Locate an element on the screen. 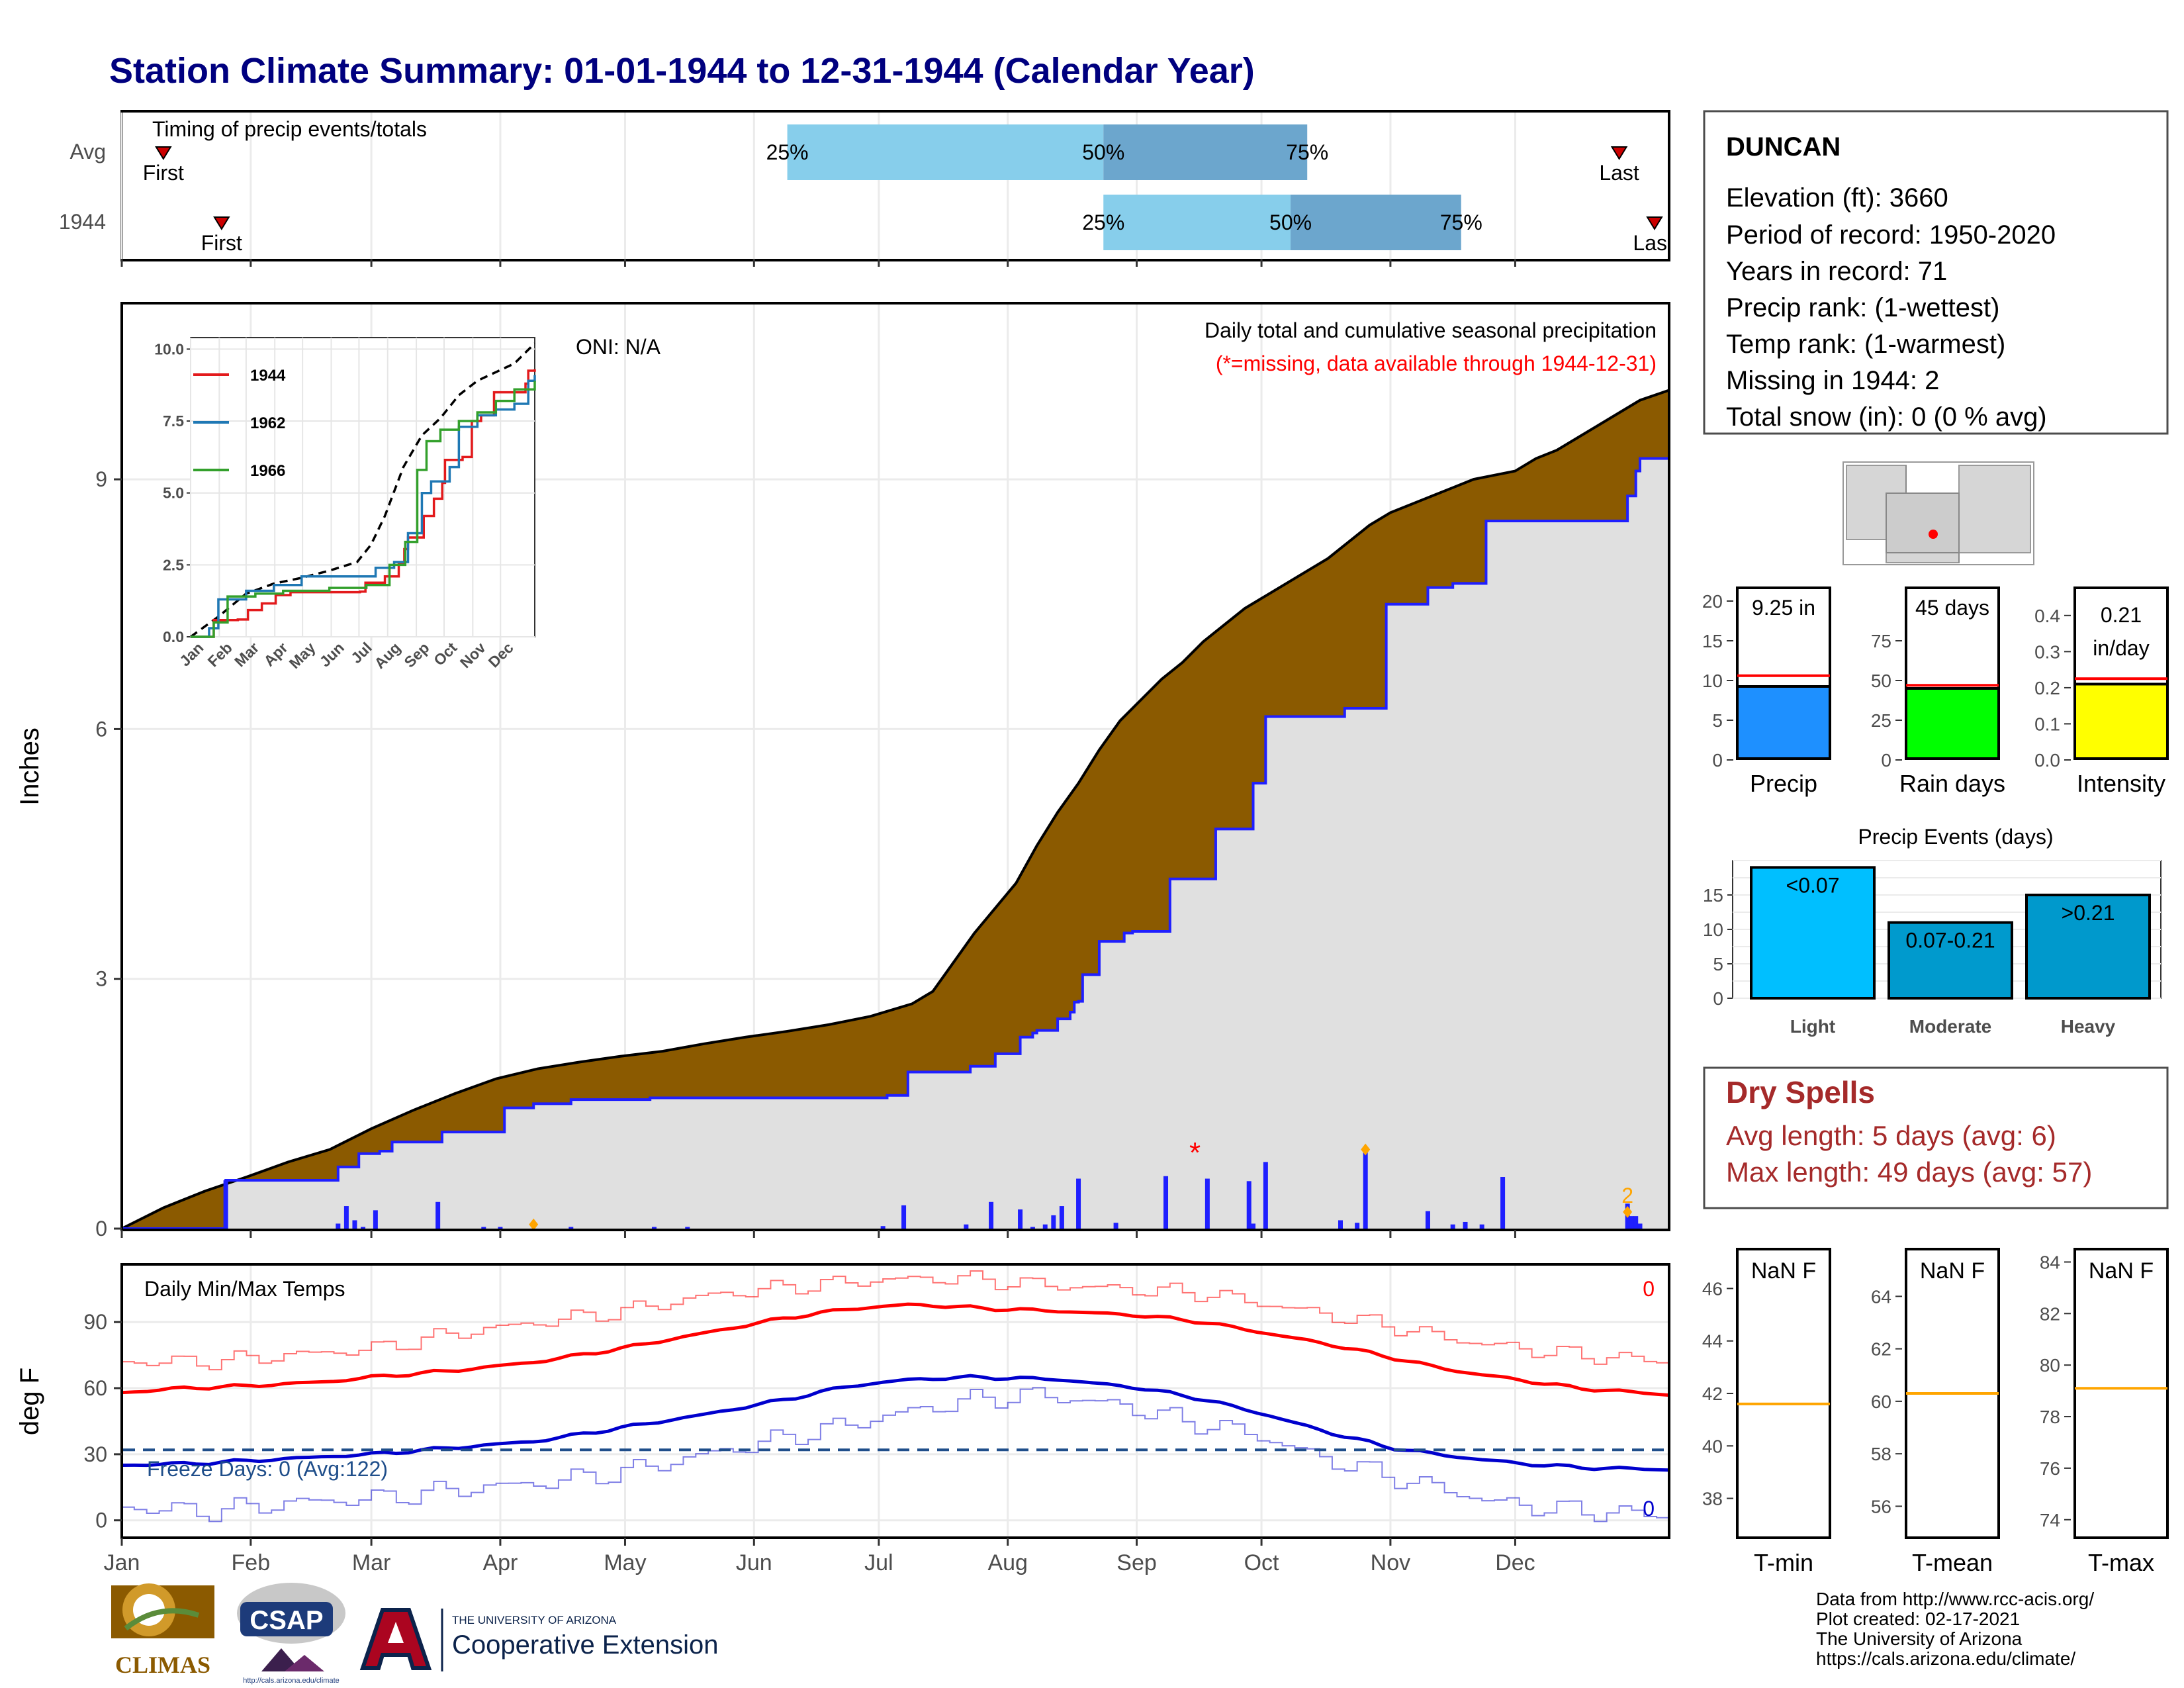  temp-box-ytick-label: 44 is located at coordinates (1712, 1341).